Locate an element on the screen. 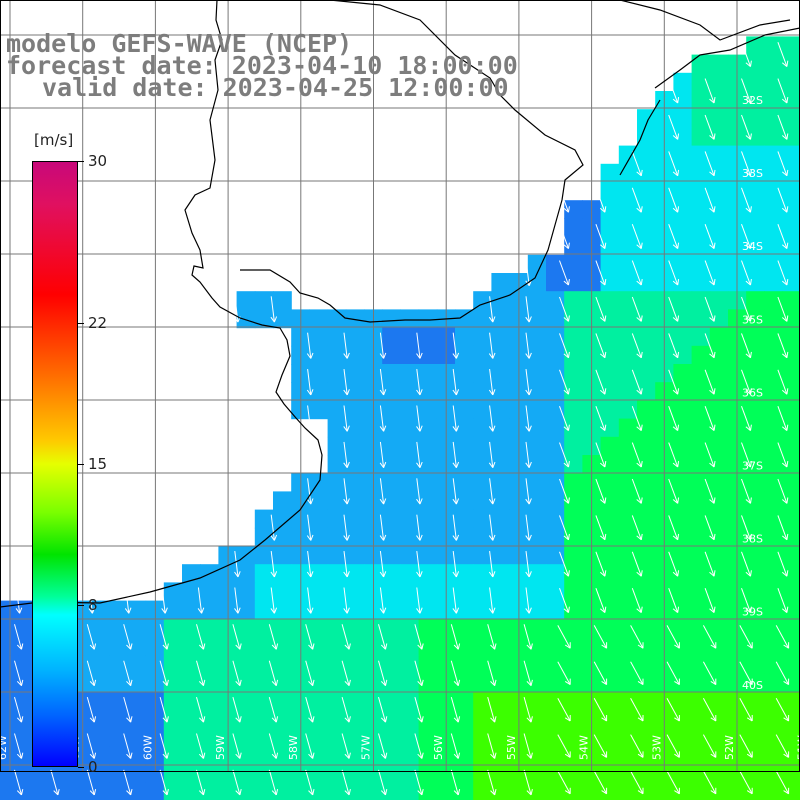 This screenshot has width=800, height=800. latitude-label: 37S is located at coordinates (752, 466).